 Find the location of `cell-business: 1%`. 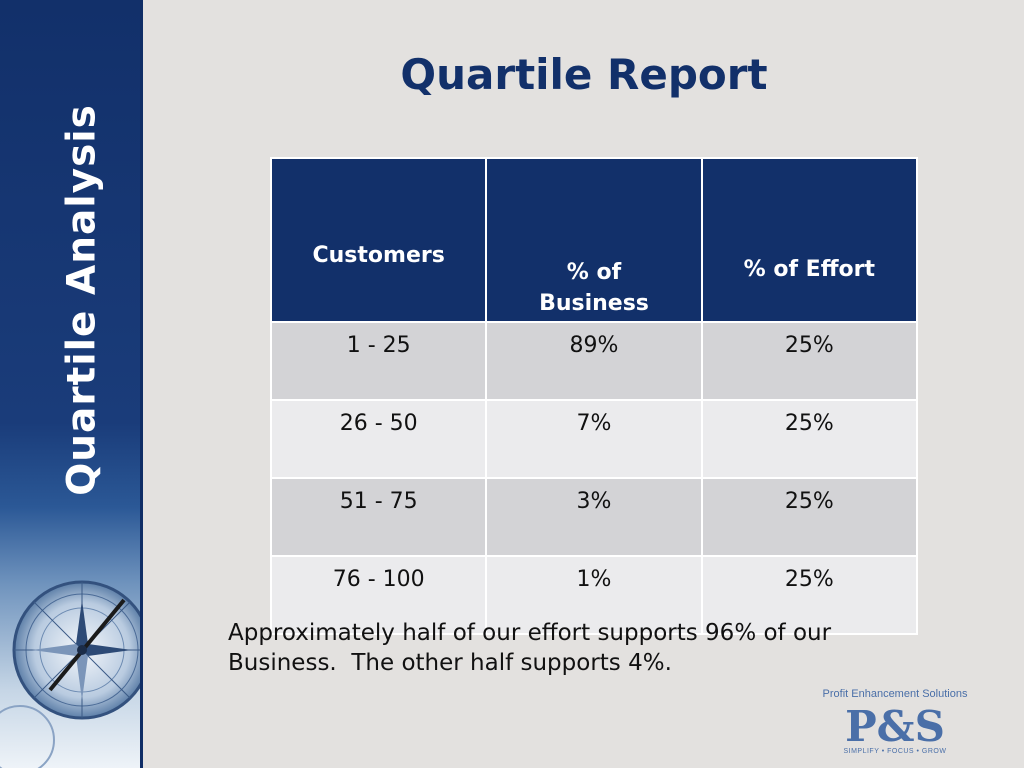

cell-business: 1% is located at coordinates (594, 595).